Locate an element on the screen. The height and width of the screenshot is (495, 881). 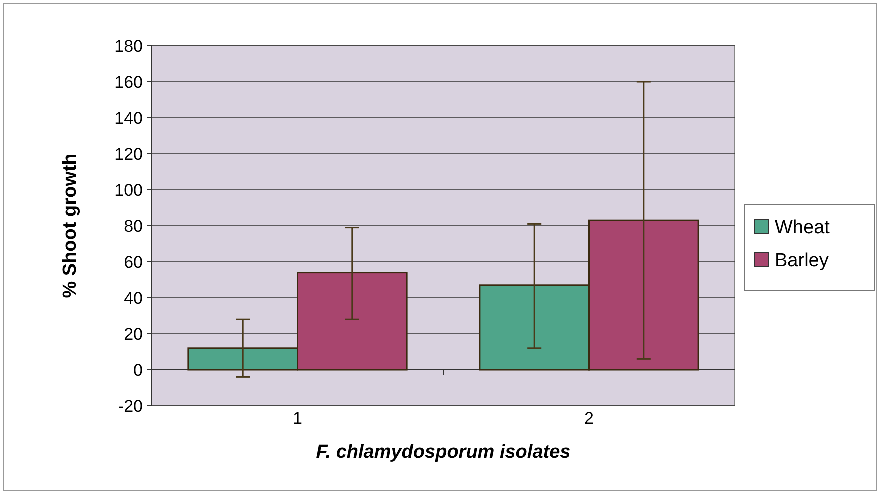
y-tick-label: 160 is located at coordinates (128, 82).